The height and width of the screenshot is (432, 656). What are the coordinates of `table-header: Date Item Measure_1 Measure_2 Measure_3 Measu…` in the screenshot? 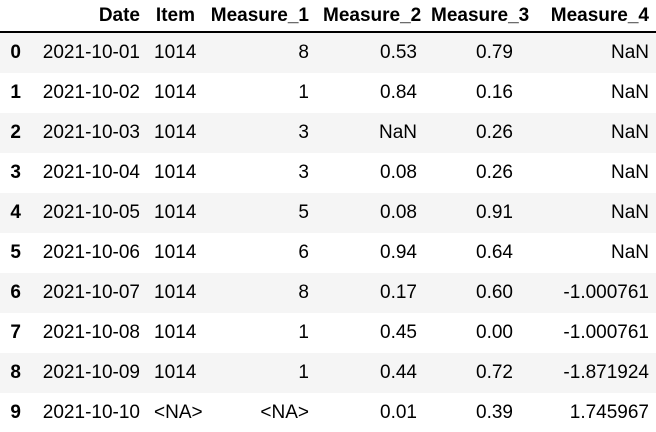 It's located at (328, 16).